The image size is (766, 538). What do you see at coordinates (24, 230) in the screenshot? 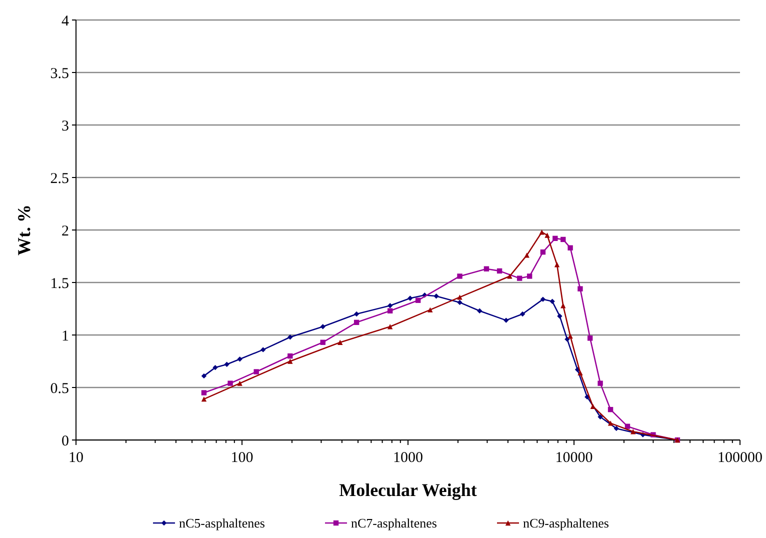
I see `y-axis-title: Wt. %` at bounding box center [24, 230].